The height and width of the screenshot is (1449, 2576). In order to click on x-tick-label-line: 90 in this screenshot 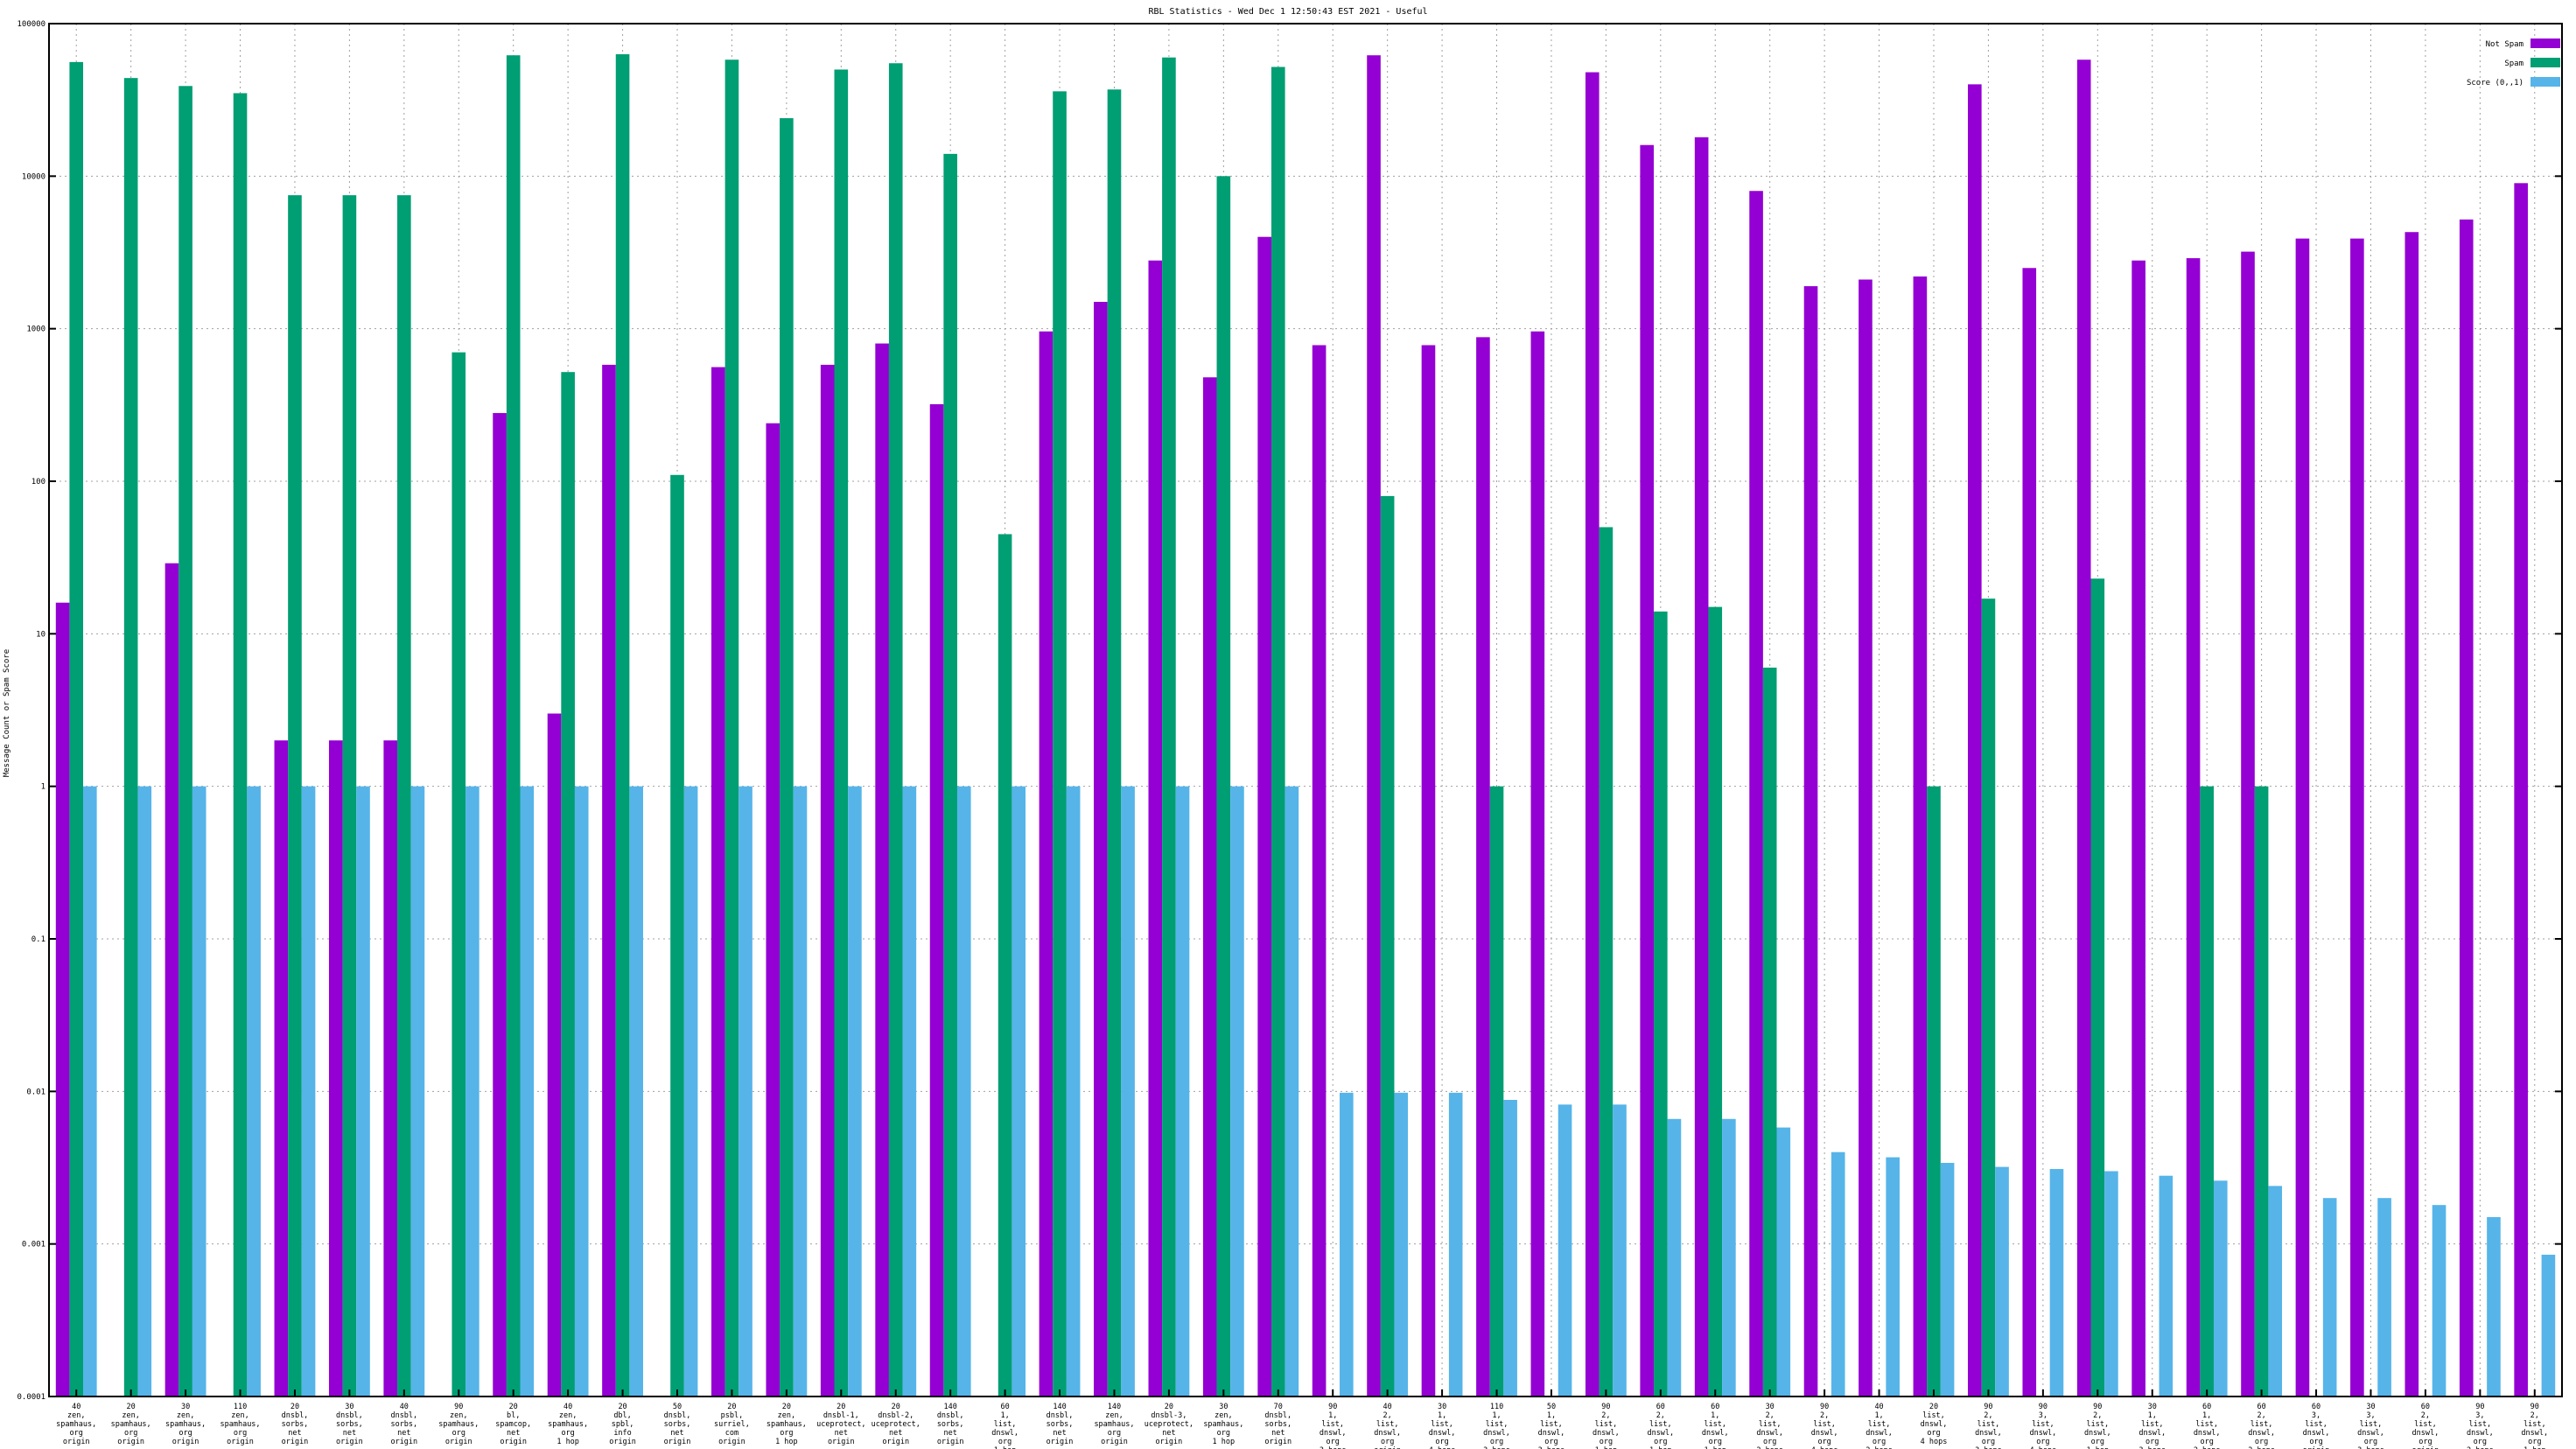, I will do `click(2097, 1407)`.